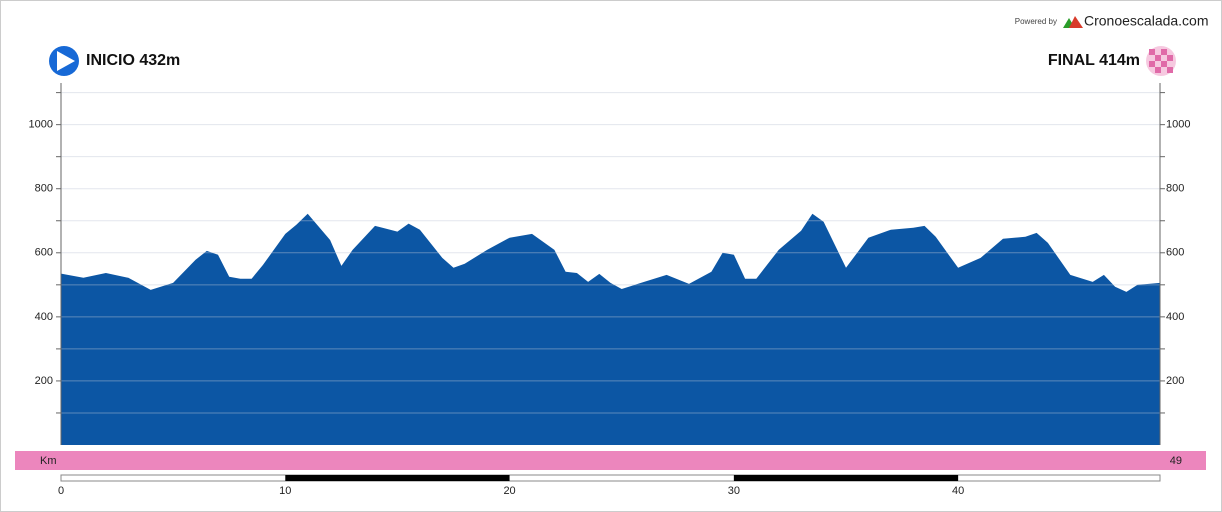  Describe the element at coordinates (64, 61) in the screenshot. I see `start-icon` at that location.